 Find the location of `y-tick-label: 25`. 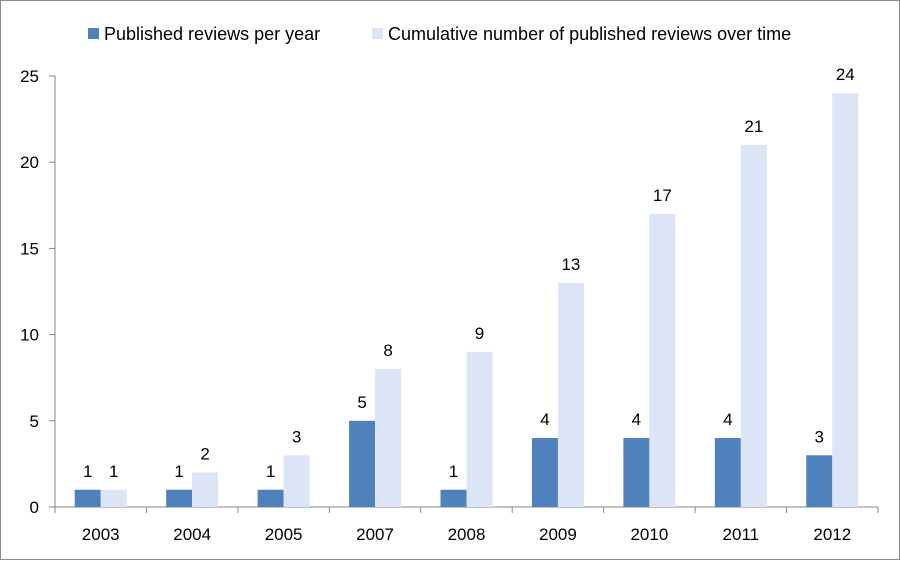

y-tick-label: 25 is located at coordinates (29, 76).